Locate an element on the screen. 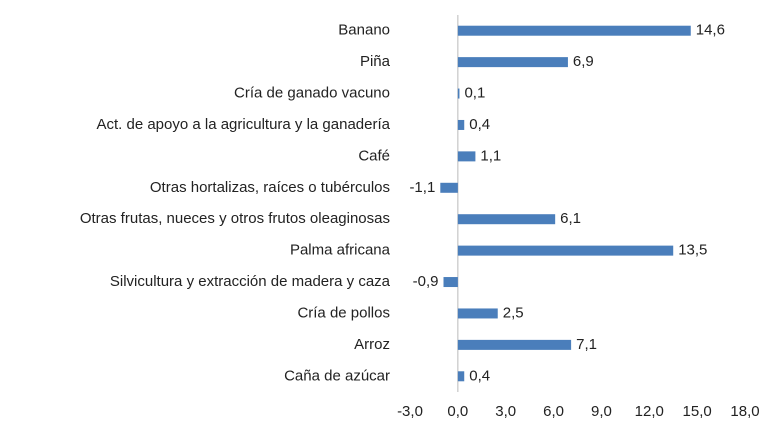 The image size is (763, 424). value-label: 2,5 is located at coordinates (513, 312).